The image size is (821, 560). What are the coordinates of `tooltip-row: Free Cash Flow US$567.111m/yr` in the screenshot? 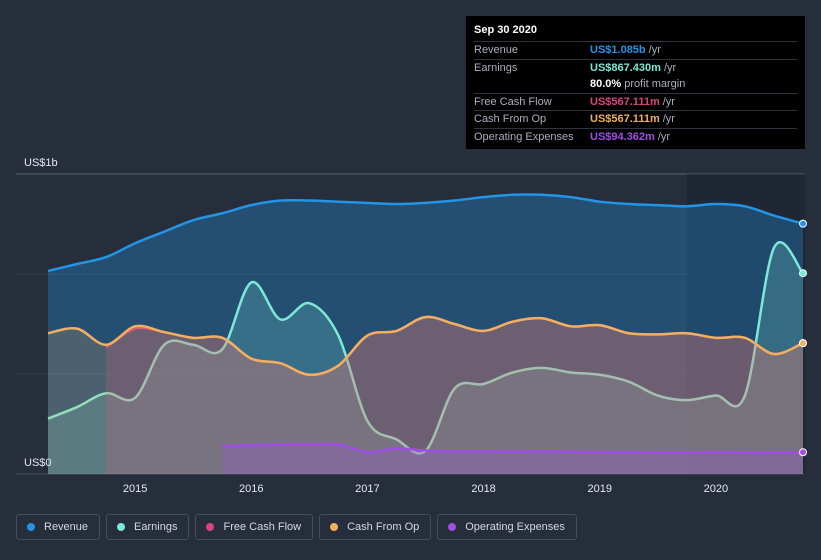 It's located at (635, 101).